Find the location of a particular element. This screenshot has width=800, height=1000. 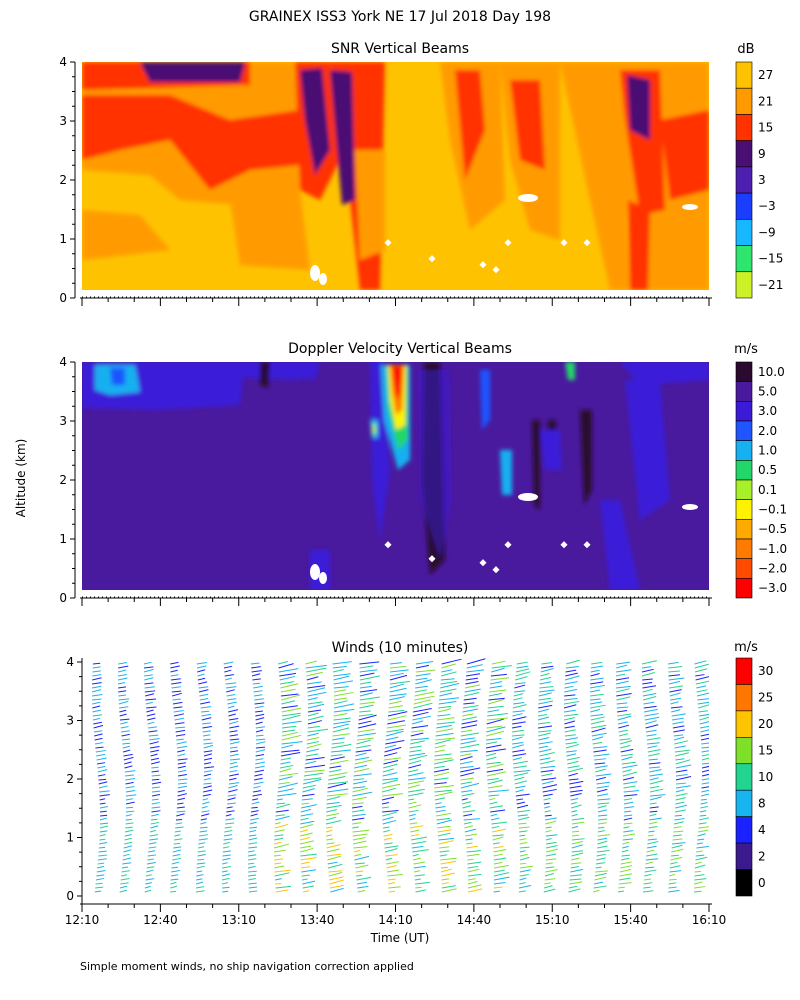

colorbar-label: 15 is located at coordinates (765, 751).